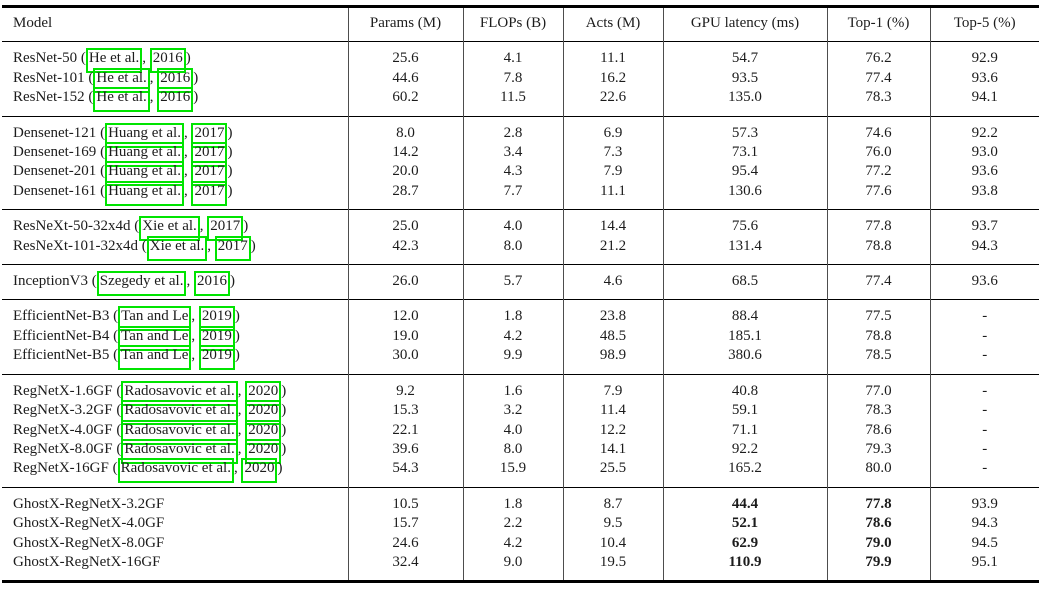 The height and width of the screenshot is (593, 1041). I want to click on top1-cell: 79.0, so click(879, 543).